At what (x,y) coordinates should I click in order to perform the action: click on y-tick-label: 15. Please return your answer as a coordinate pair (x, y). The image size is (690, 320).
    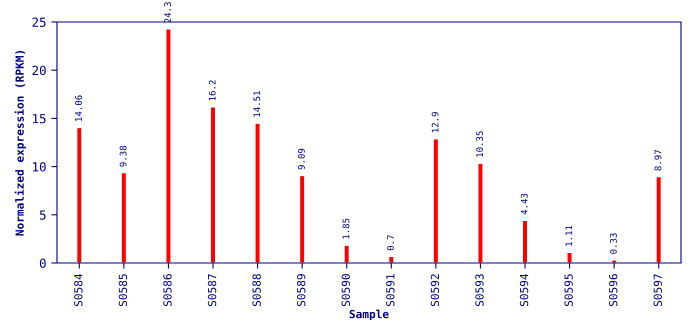
    Looking at the image, I should click on (39, 119).